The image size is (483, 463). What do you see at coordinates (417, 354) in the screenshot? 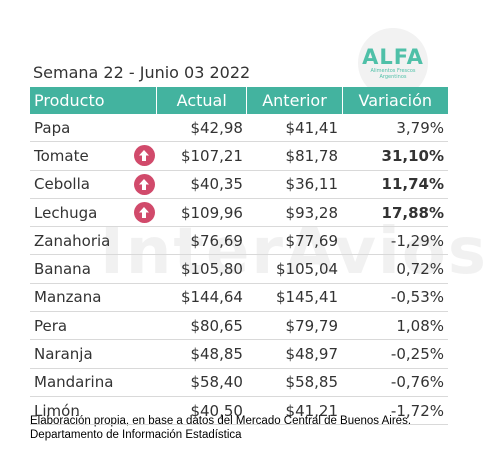
I see `cell-variacion-text: -0,25%` at bounding box center [417, 354].